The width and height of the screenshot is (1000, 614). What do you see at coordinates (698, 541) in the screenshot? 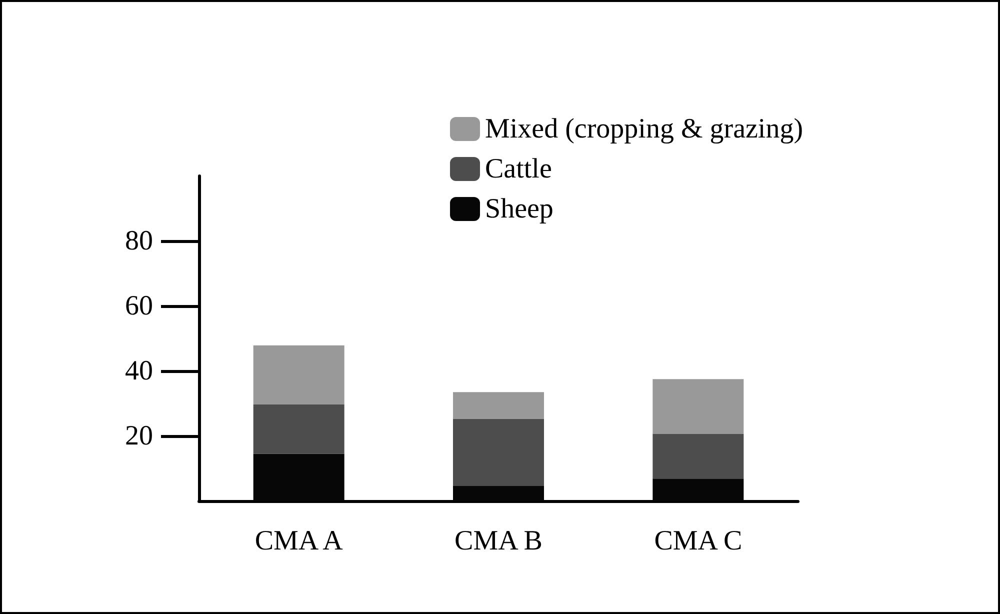
I see `x-tick-label: CMA C` at bounding box center [698, 541].